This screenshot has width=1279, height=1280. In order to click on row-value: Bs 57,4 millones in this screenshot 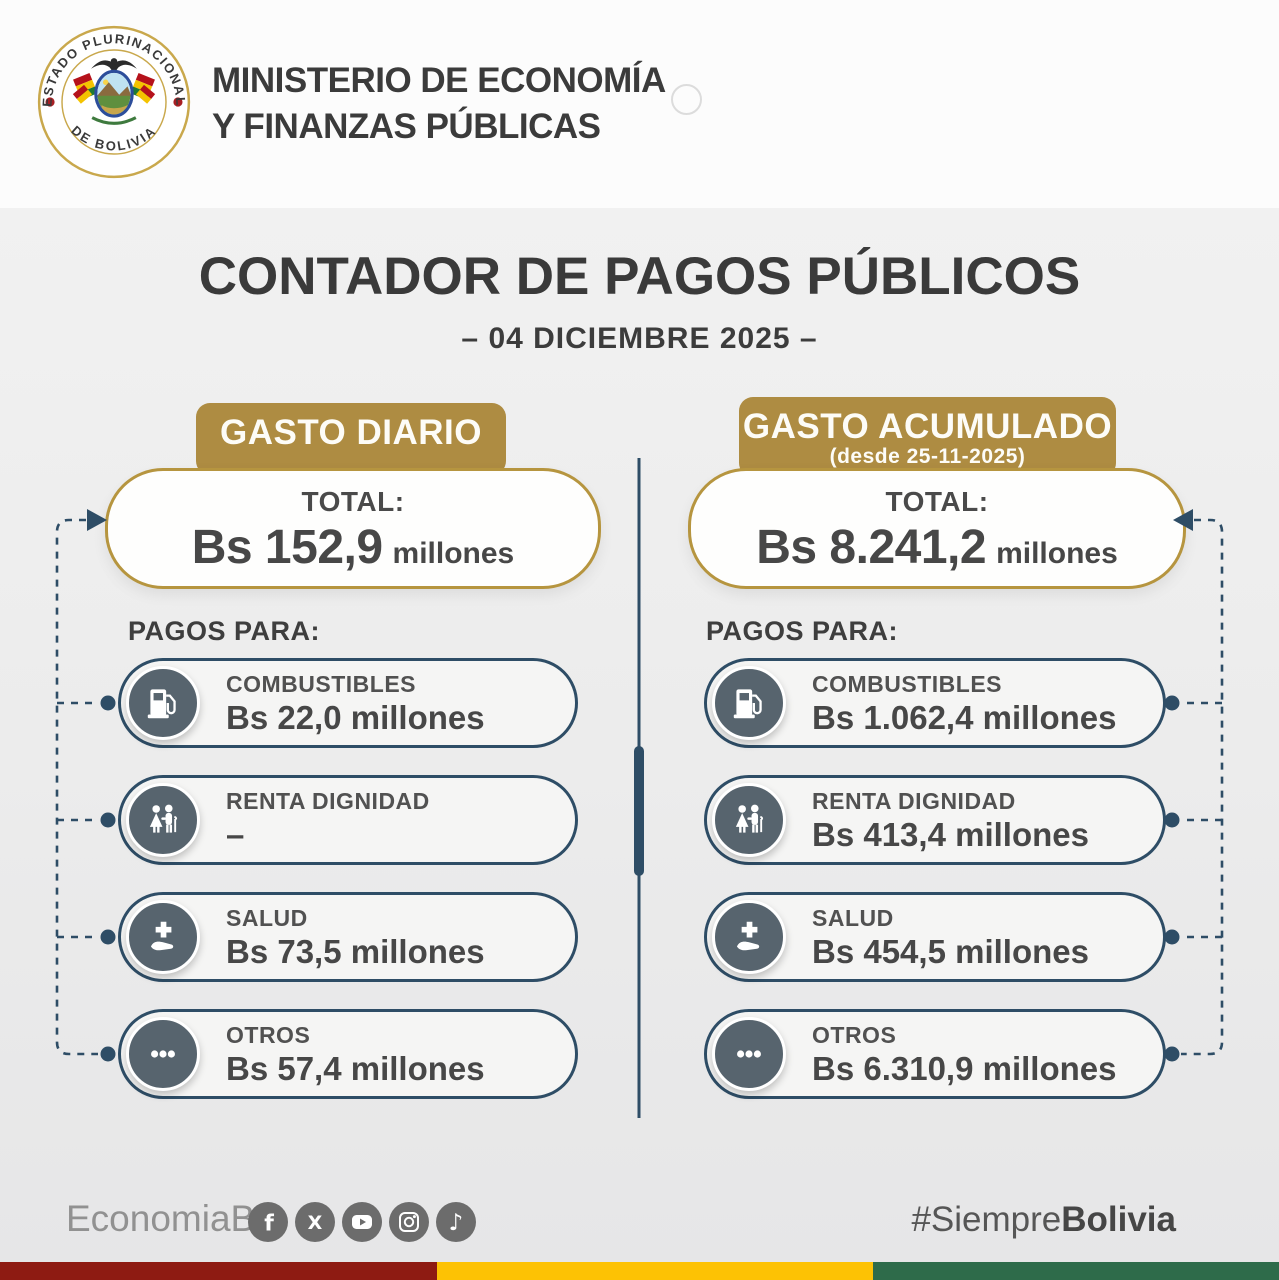, I will do `click(355, 1068)`.